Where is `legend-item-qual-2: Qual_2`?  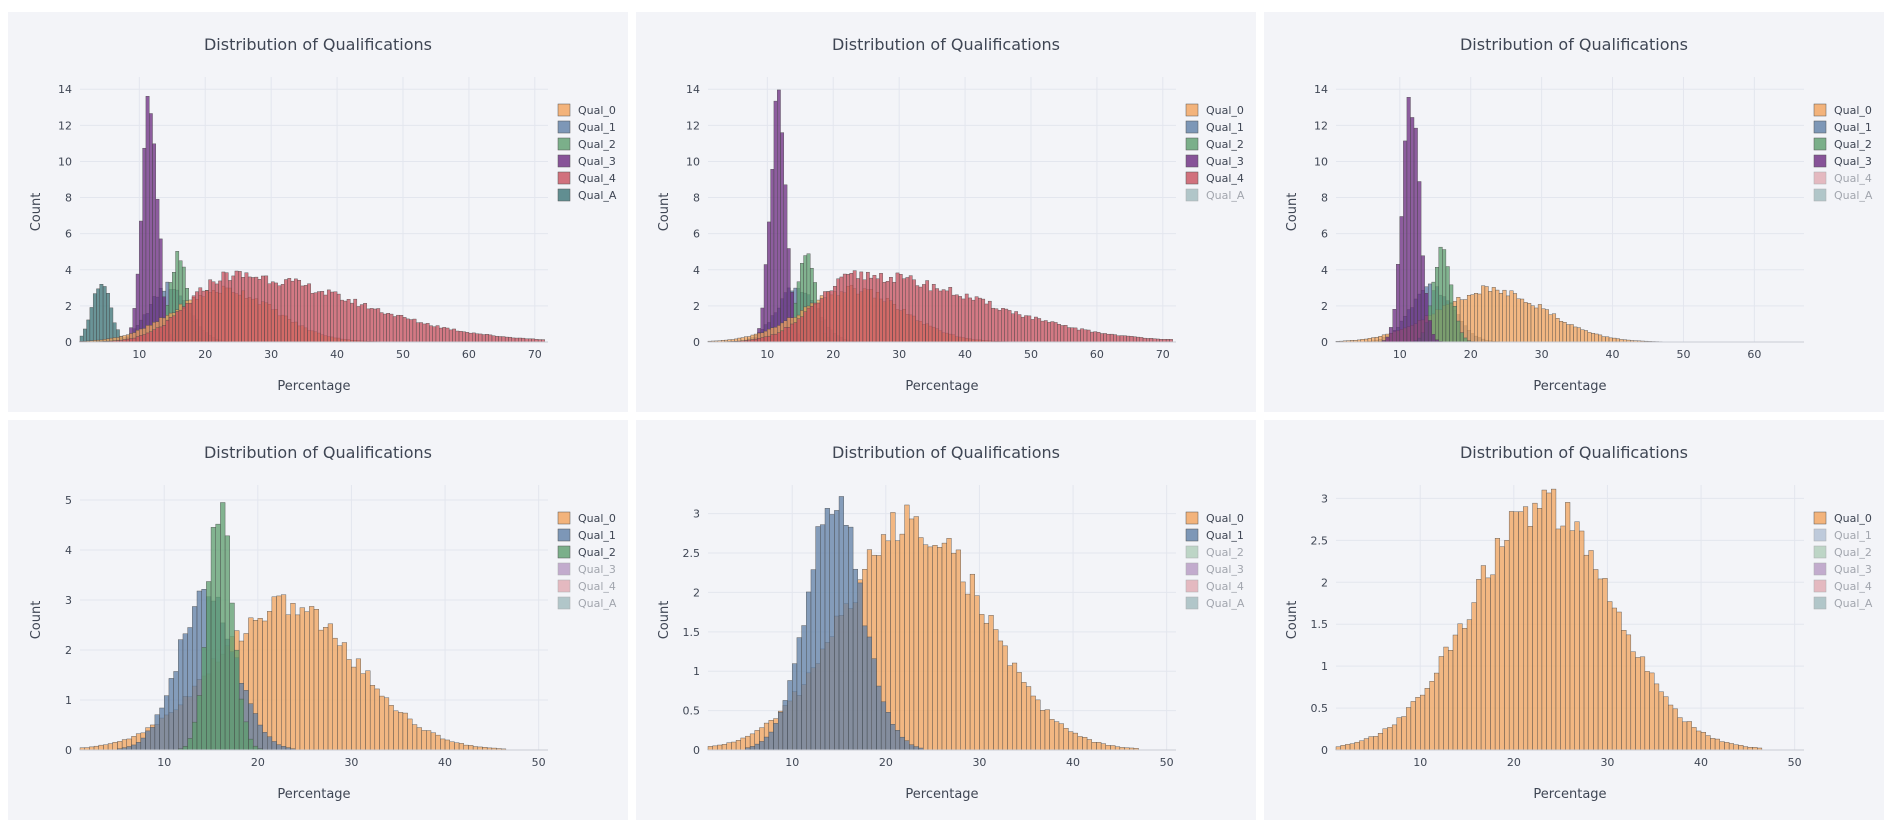 legend-item-qual-2: Qual_2 is located at coordinates (586, 552).